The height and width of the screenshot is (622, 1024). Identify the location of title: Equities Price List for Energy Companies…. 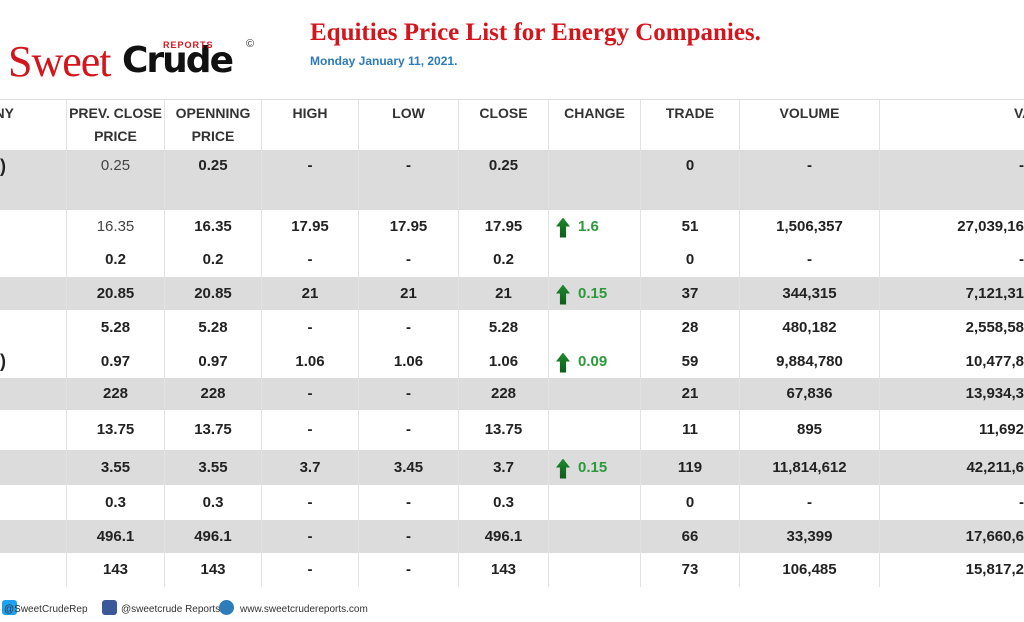
(535, 32).